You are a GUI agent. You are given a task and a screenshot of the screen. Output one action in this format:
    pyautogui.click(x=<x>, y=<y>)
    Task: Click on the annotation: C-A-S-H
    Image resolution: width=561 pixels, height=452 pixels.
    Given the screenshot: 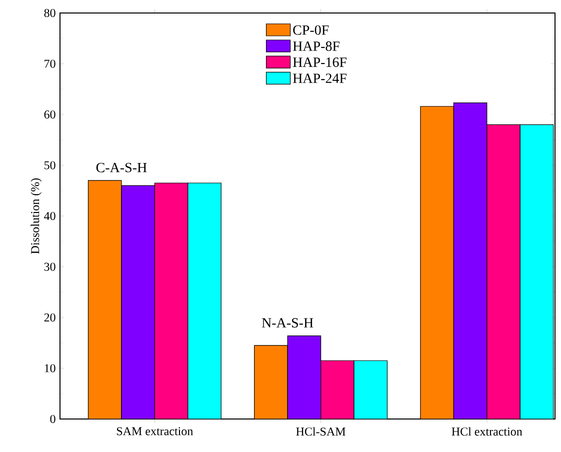 What is the action you would take?
    pyautogui.click(x=121, y=167)
    